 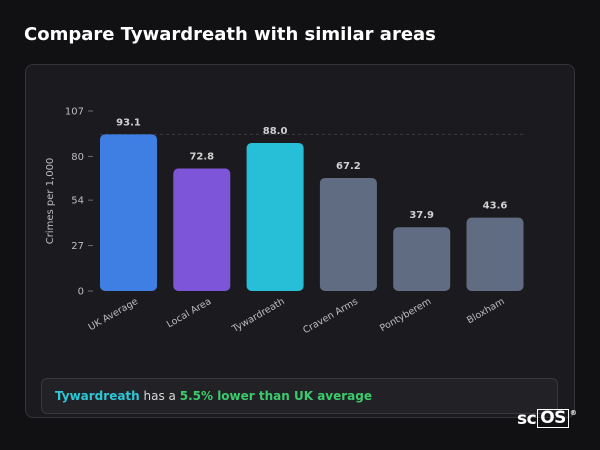 What do you see at coordinates (495, 254) in the screenshot?
I see `bar-bloxham` at bounding box center [495, 254].